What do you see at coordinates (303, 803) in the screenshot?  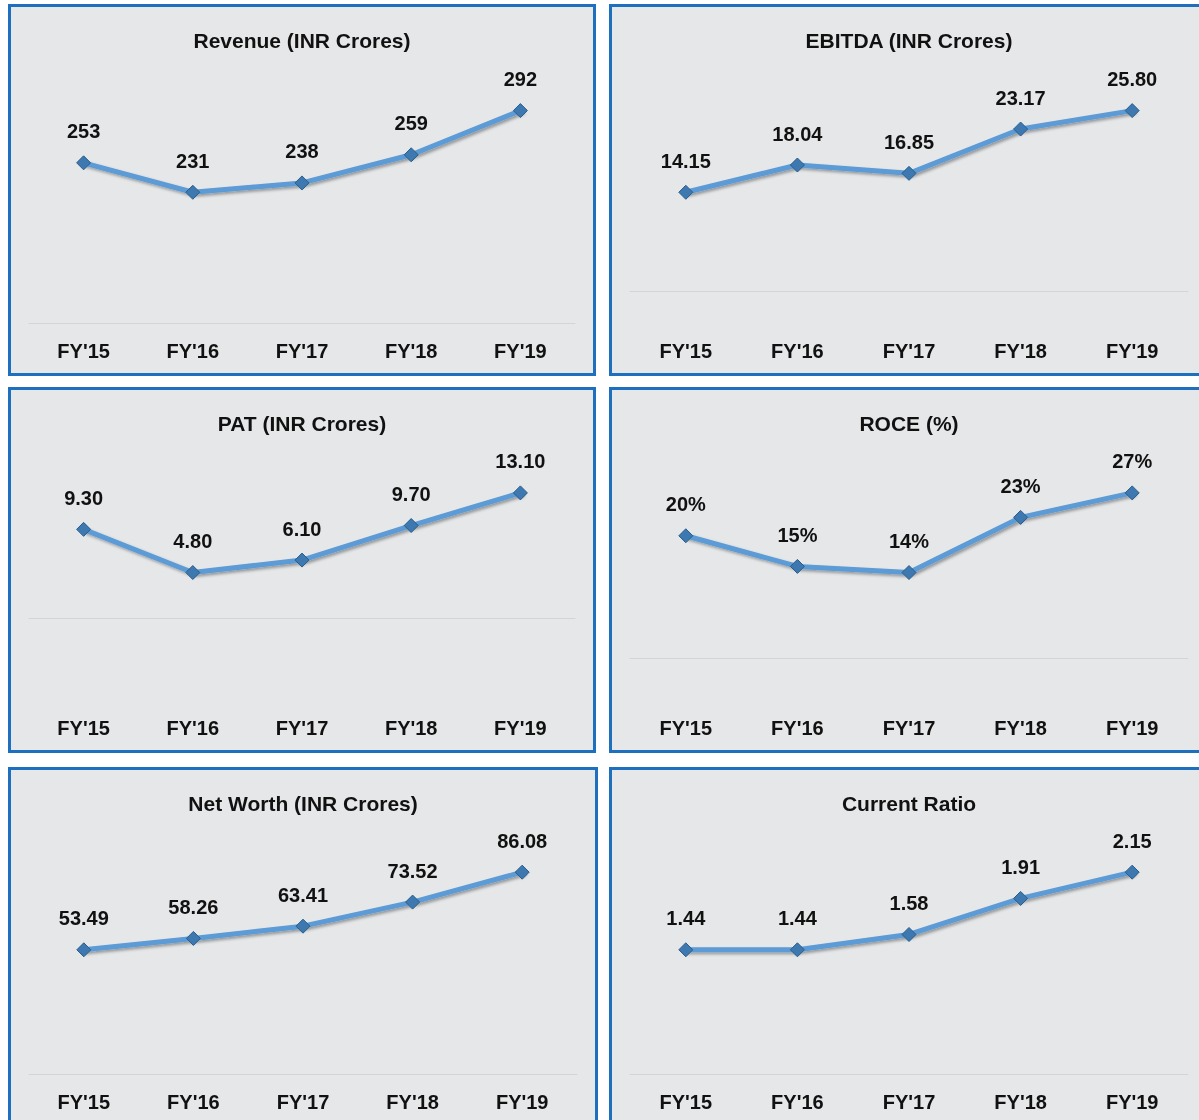 I see `chart-title: Net Worth (INR Crores)` at bounding box center [303, 803].